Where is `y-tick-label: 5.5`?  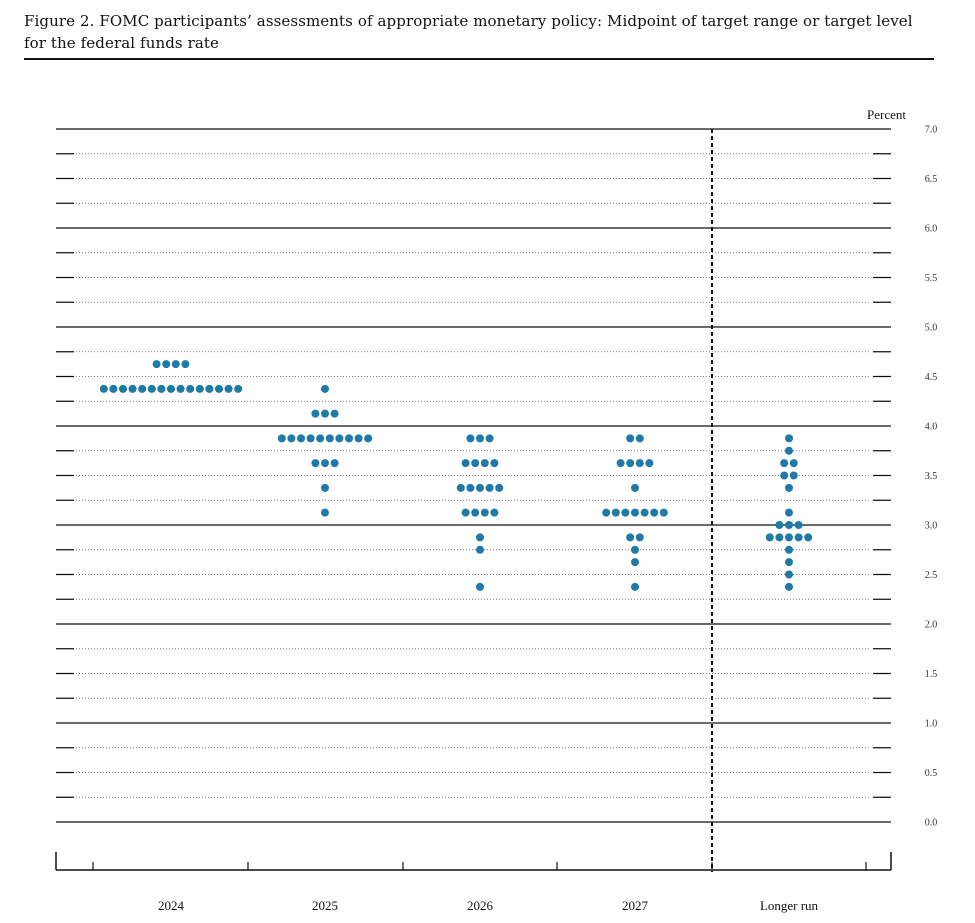 y-tick-label: 5.5 is located at coordinates (931, 278).